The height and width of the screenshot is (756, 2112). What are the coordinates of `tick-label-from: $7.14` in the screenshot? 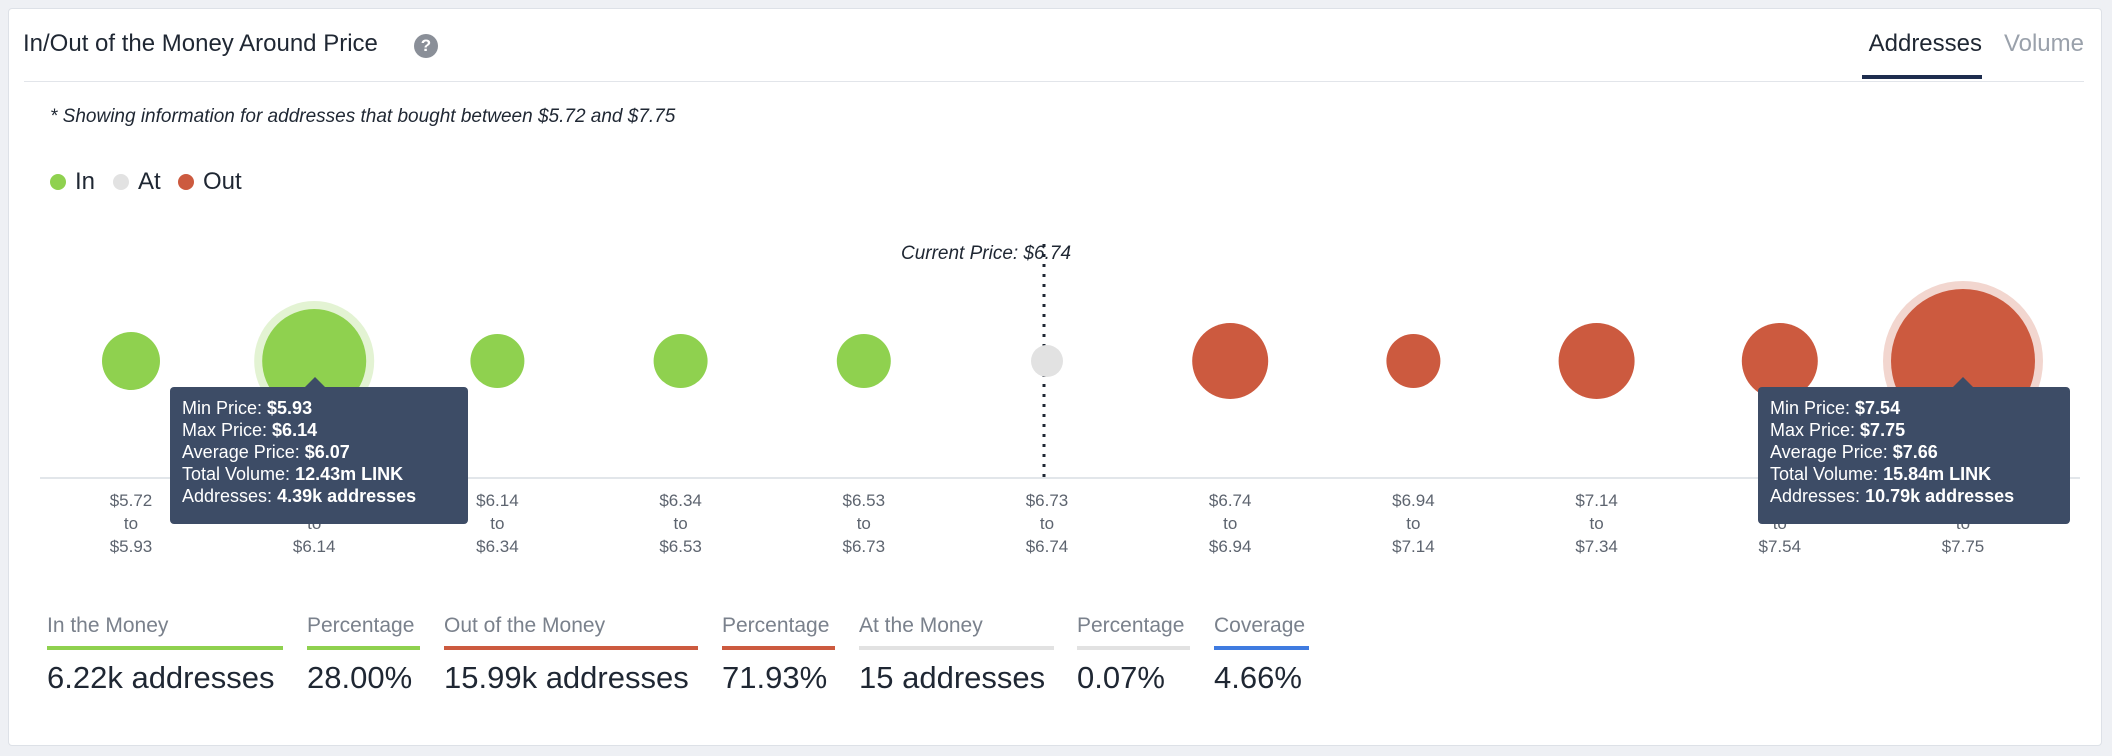 It's located at (1596, 500).